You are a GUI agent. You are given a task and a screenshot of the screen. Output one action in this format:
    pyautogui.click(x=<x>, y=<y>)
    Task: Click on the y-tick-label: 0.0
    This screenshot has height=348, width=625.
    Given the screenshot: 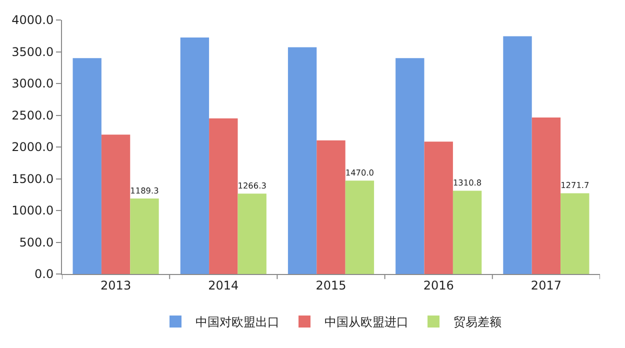 What is the action you would take?
    pyautogui.click(x=44, y=274)
    